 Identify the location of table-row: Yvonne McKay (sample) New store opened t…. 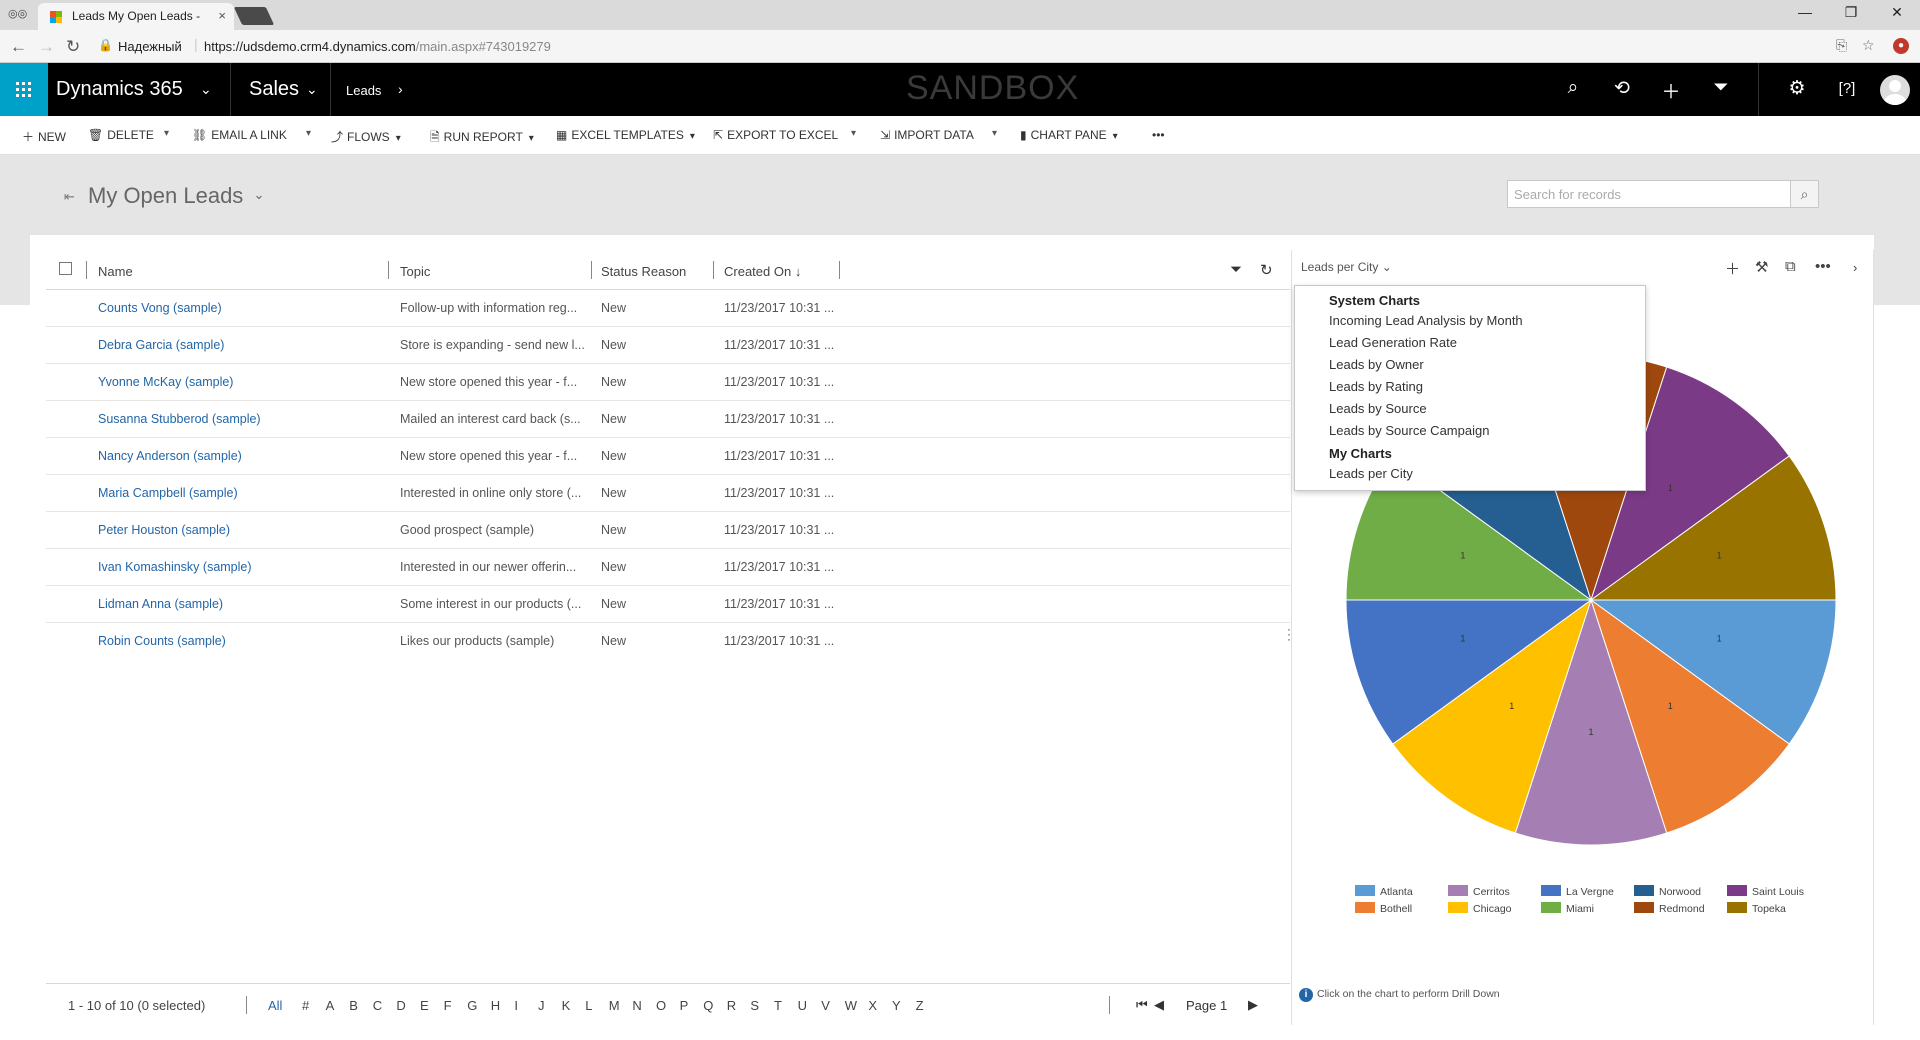
(668, 382).